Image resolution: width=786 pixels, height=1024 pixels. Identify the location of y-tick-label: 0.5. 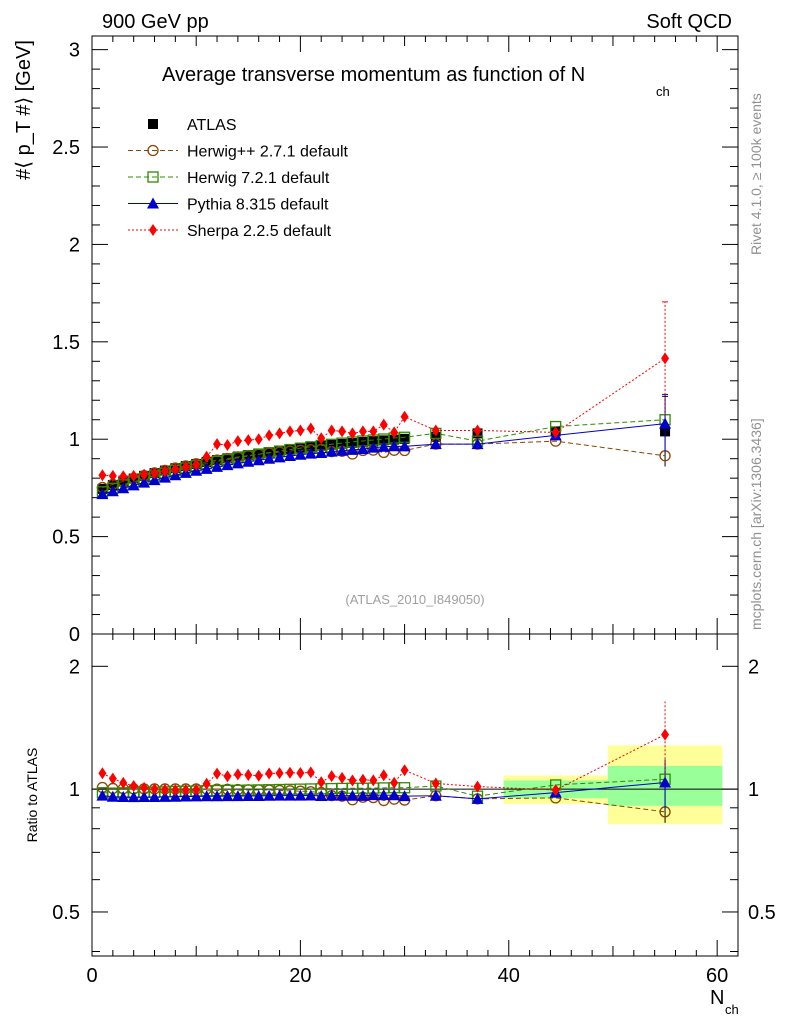
(66, 538).